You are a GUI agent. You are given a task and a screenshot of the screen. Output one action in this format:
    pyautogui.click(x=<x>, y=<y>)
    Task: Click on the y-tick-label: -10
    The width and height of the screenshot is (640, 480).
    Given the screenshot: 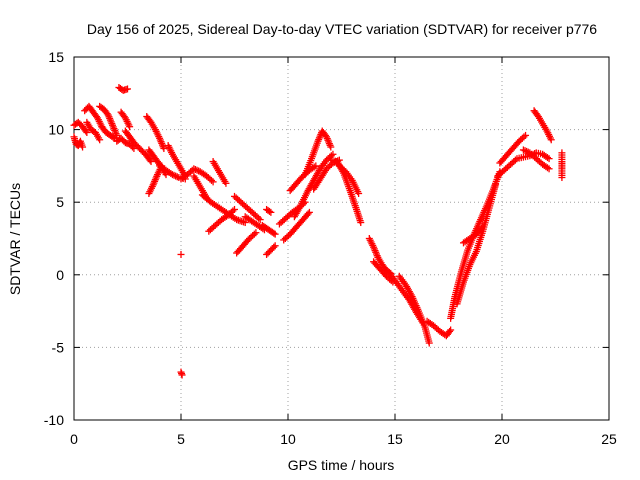 What is the action you would take?
    pyautogui.click(x=54, y=420)
    